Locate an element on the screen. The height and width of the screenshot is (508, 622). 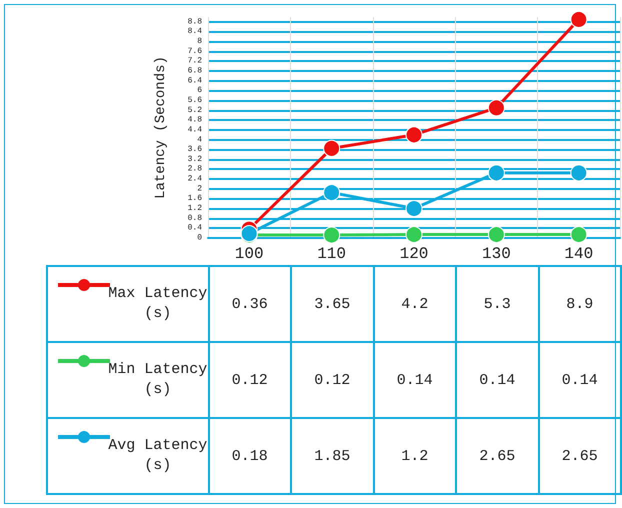
y-tick-label: 6.8 is located at coordinates (195, 71).